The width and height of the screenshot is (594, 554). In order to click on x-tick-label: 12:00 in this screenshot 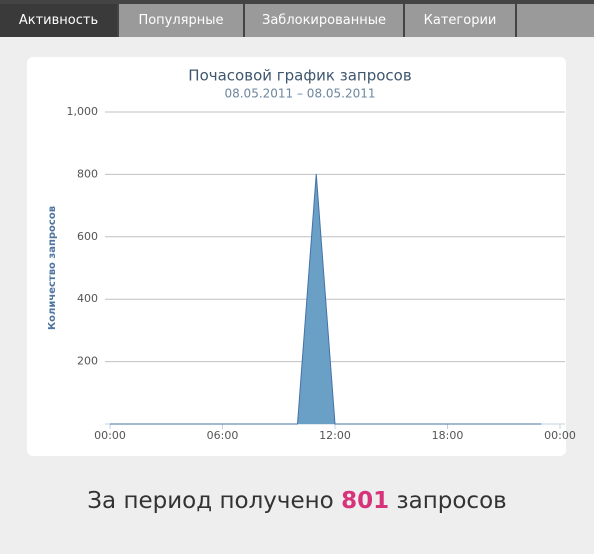, I will do `click(335, 435)`.